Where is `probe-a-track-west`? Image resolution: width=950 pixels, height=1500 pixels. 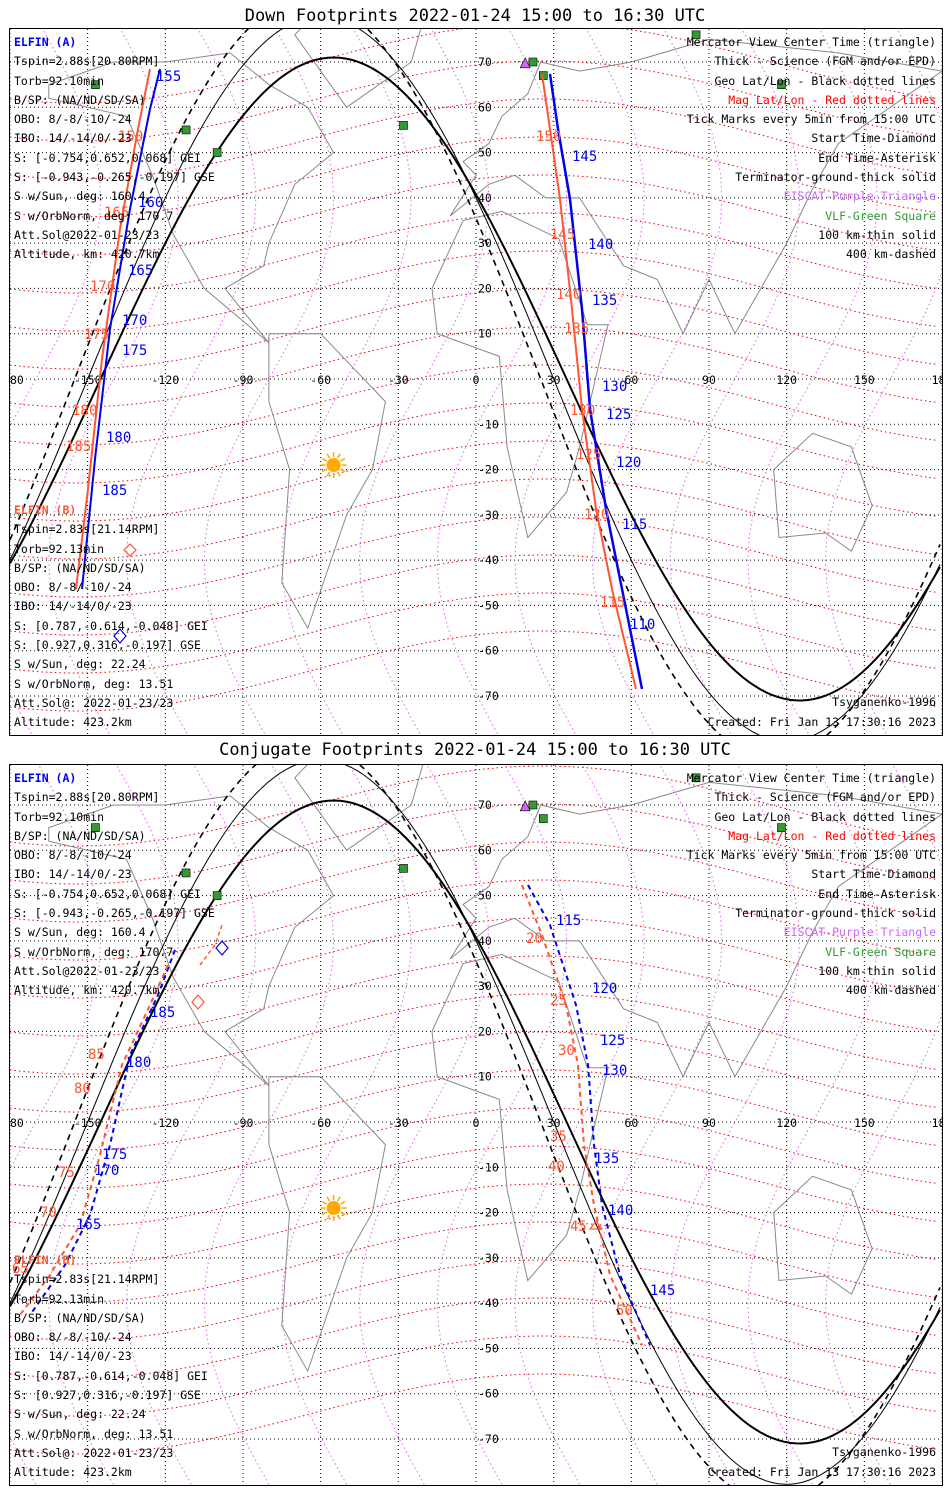 probe-a-track-west is located at coordinates (121, 329).